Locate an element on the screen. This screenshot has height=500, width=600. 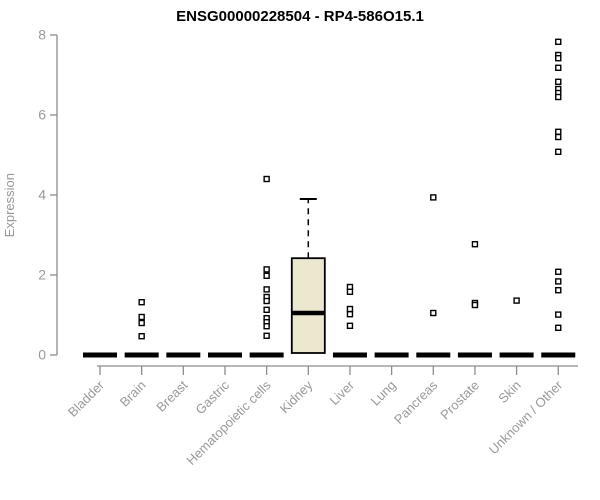
x-tick-label-liver: Liver is located at coordinates (342, 392).